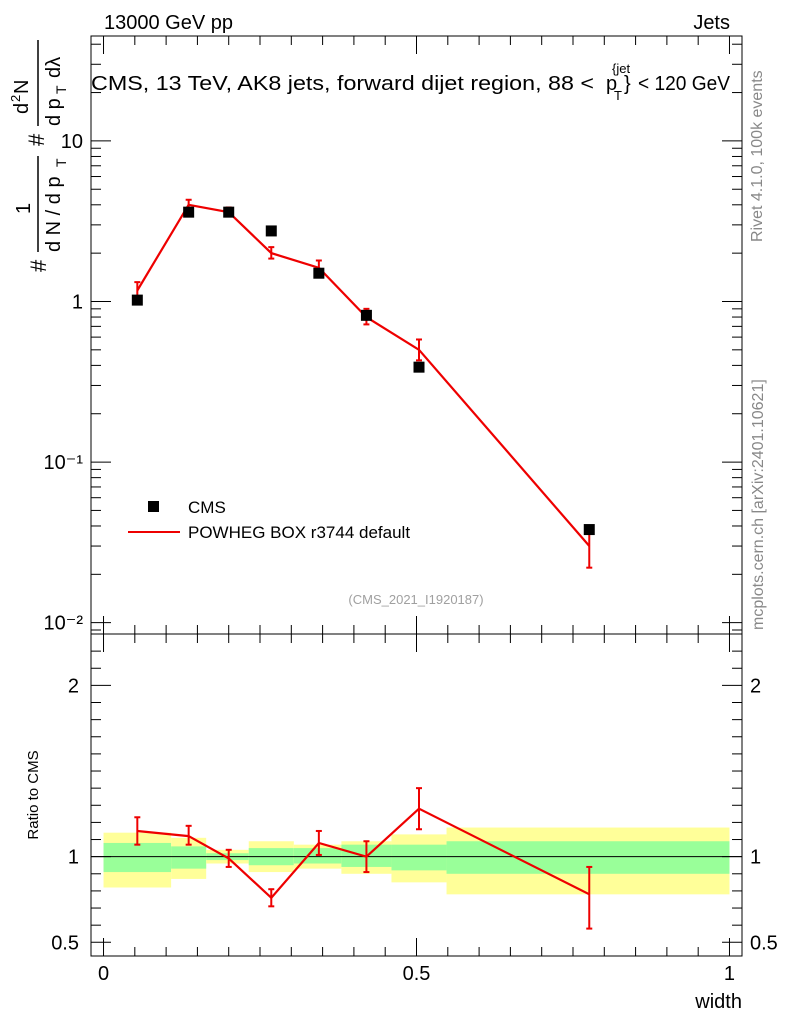 The image size is (786, 1024). What do you see at coordinates (758, 504) in the screenshot?
I see `mcplots-label: mcplots.cern.ch [arXiv:2401.10621]` at bounding box center [758, 504].